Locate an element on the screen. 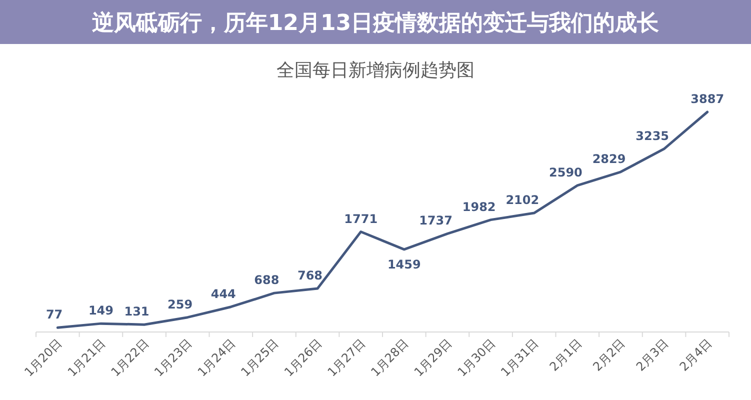  data-label: 1737 is located at coordinates (435, 221).